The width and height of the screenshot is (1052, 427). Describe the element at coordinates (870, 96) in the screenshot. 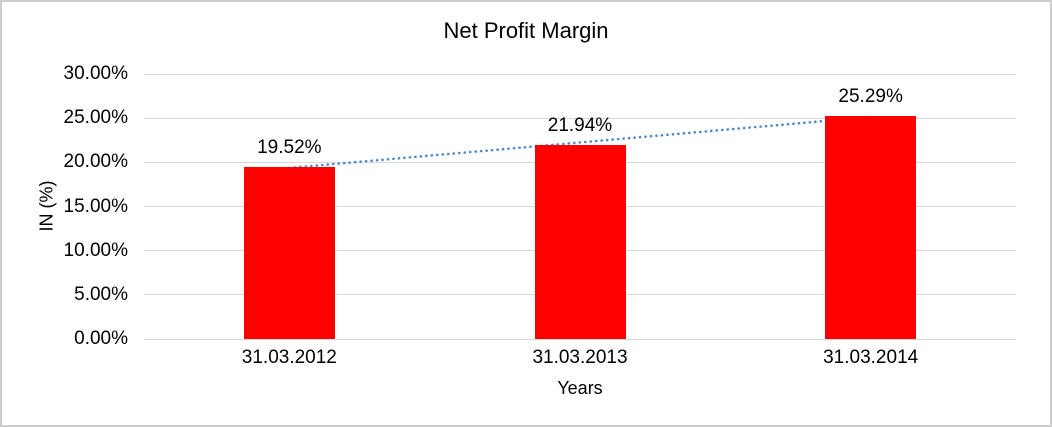

I see `bar-value-label: 25.29%` at that location.